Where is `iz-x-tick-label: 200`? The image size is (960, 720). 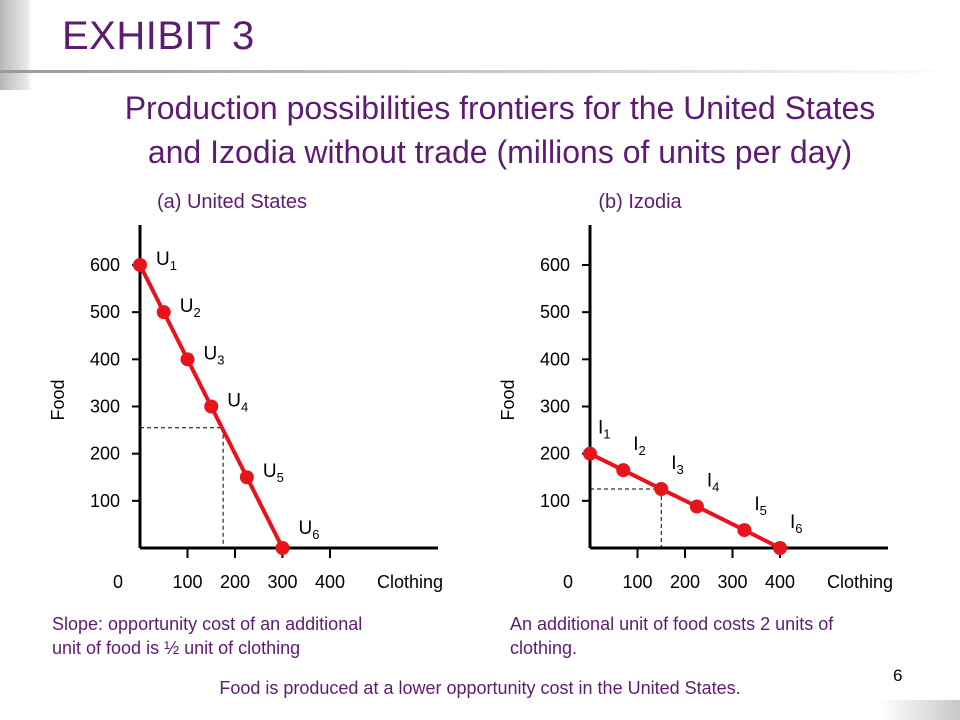 iz-x-tick-label: 200 is located at coordinates (685, 582).